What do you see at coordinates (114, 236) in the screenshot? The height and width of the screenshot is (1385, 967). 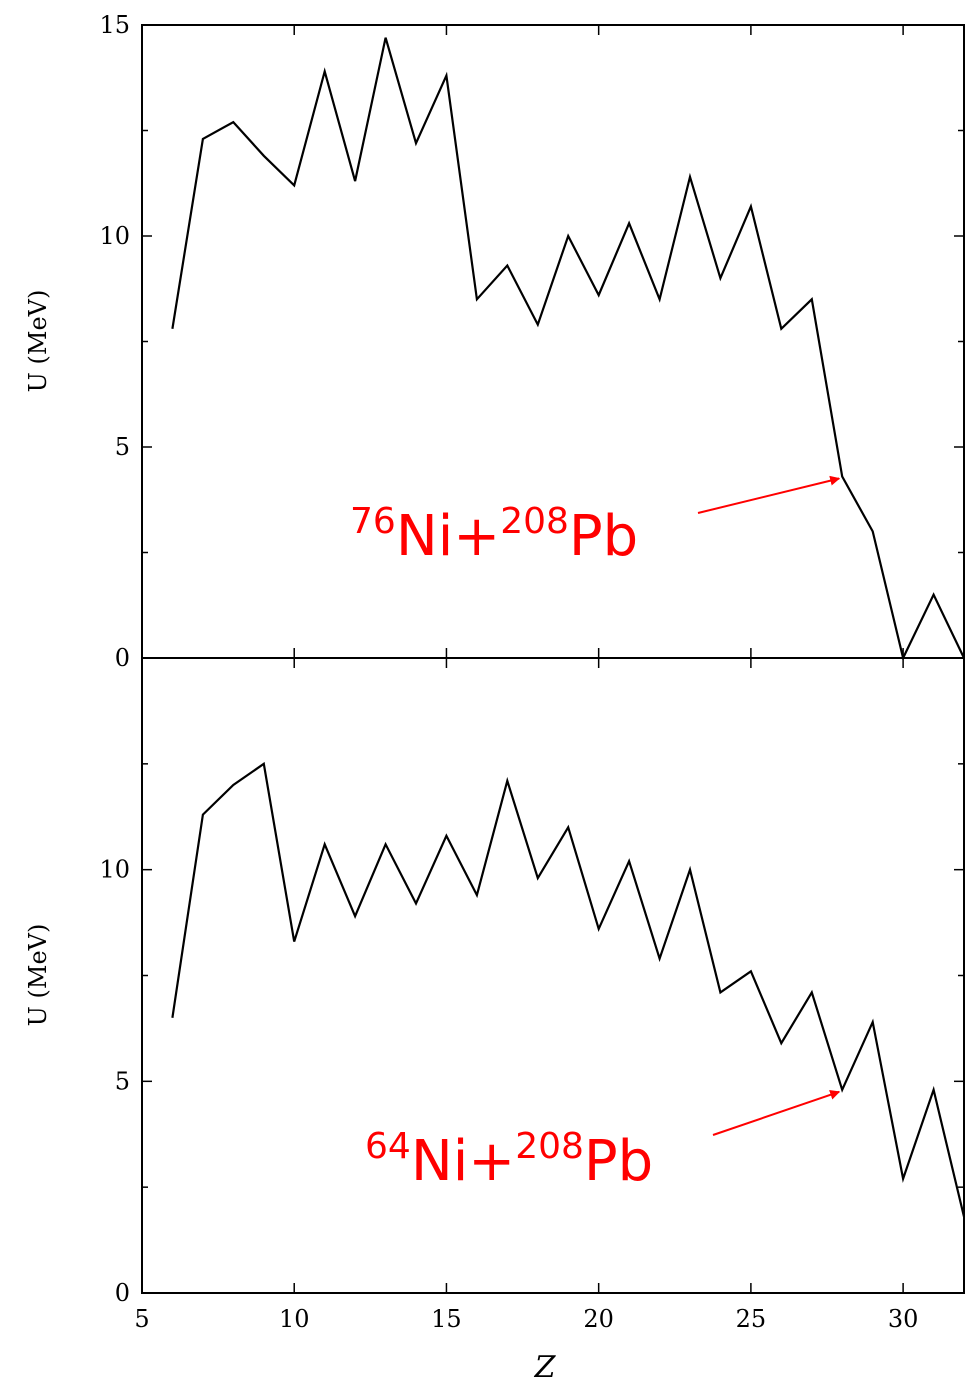 I see `top-y-tick-label: 10` at bounding box center [114, 236].